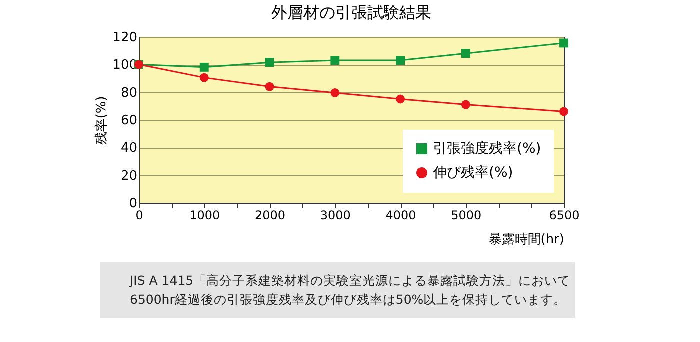 This screenshot has width=700, height=342. What do you see at coordinates (466, 215) in the screenshot?
I see `x-tick-label: 5000` at bounding box center [466, 215].